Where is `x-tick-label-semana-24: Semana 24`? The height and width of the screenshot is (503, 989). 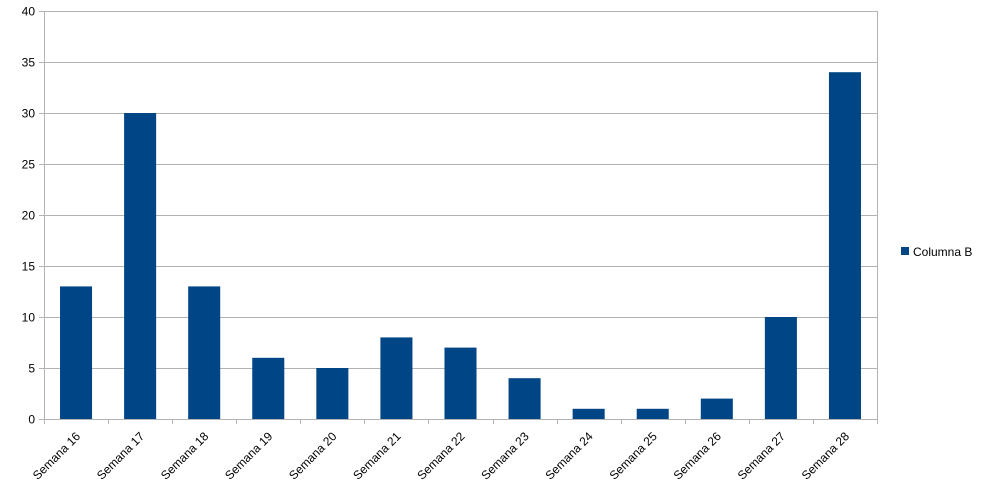 x-tick-label-semana-24: Semana 24 is located at coordinates (569, 456).